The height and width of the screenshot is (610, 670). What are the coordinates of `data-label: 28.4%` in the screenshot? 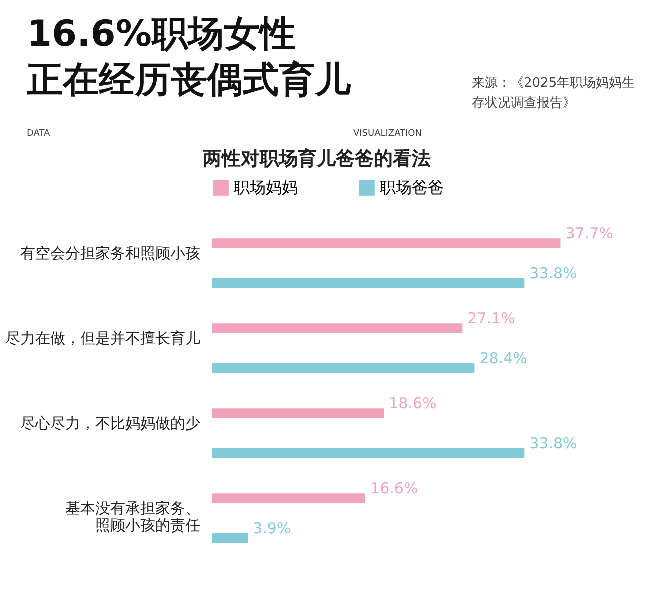 It's located at (504, 358).